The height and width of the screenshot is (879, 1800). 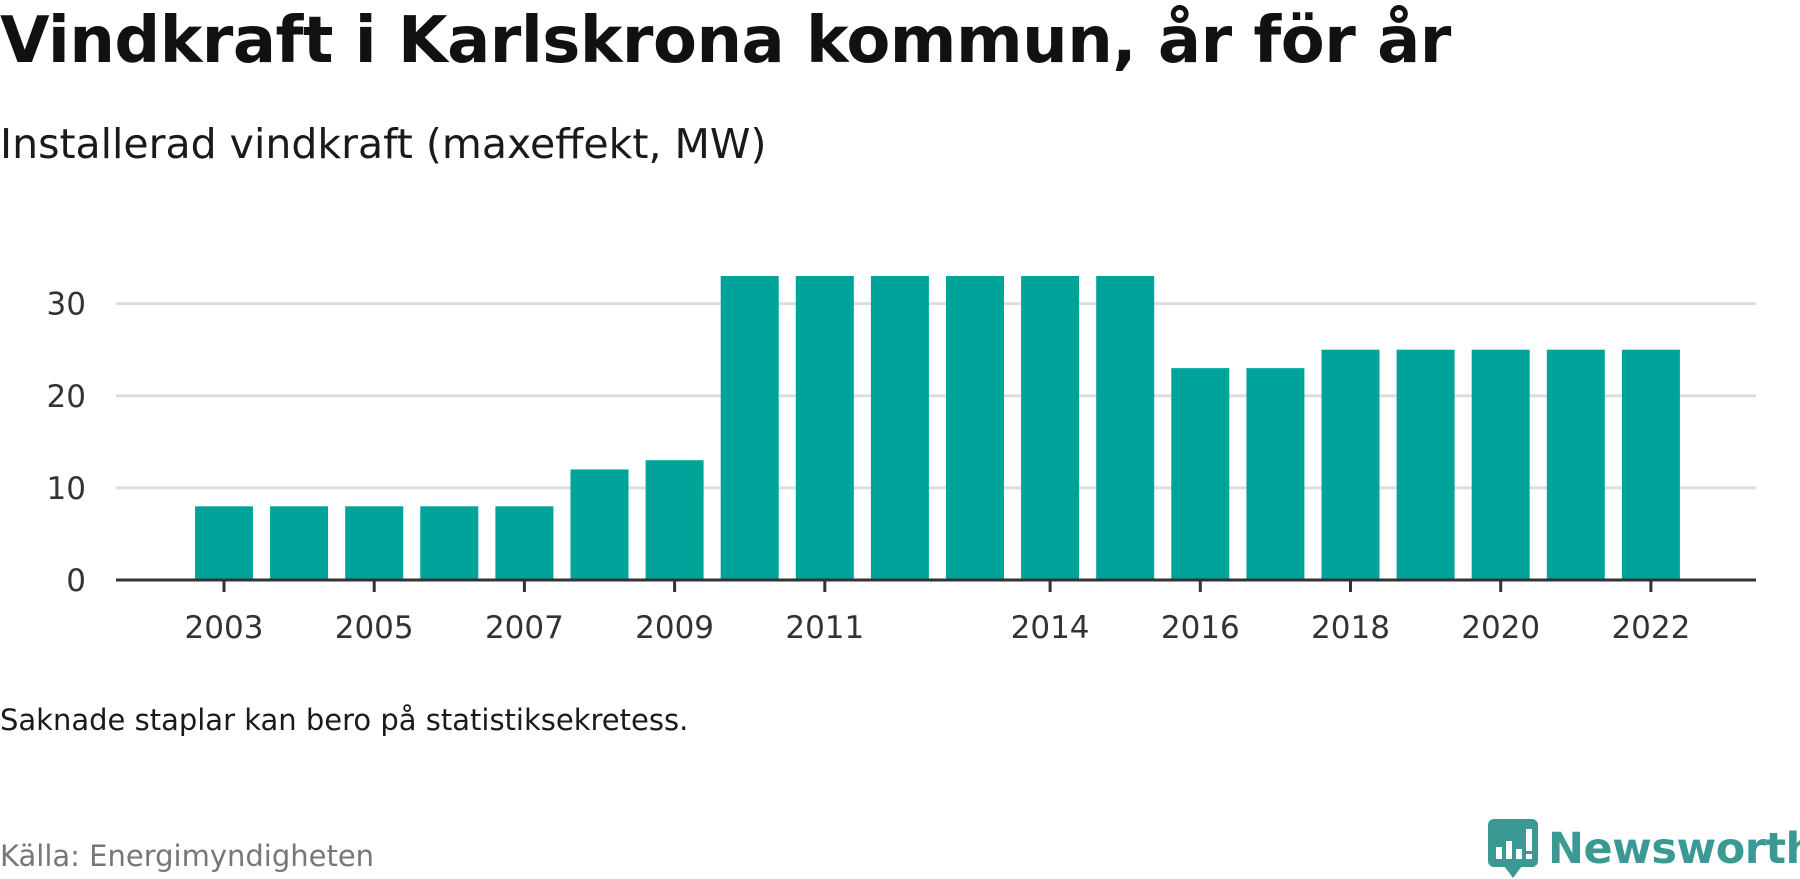 What do you see at coordinates (1425, 464) in the screenshot?
I see `bar-2019` at bounding box center [1425, 464].